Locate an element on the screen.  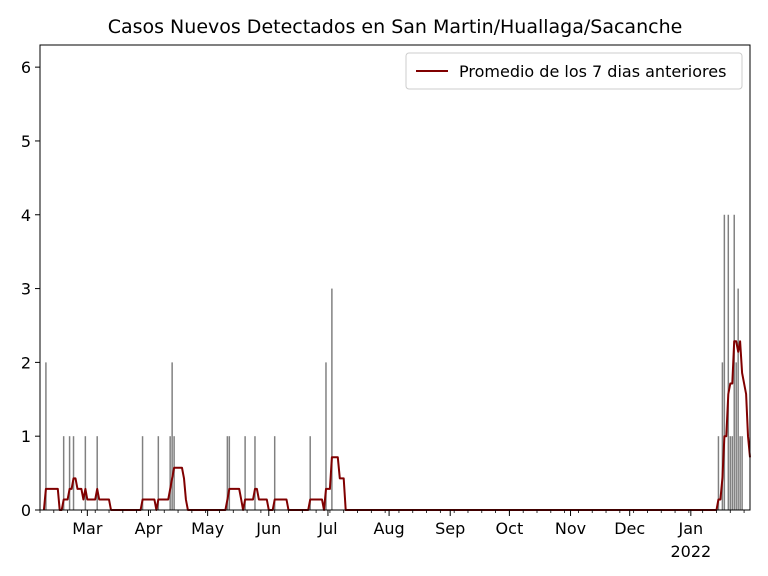
x-tick-label: Mar is located at coordinates (87, 528).